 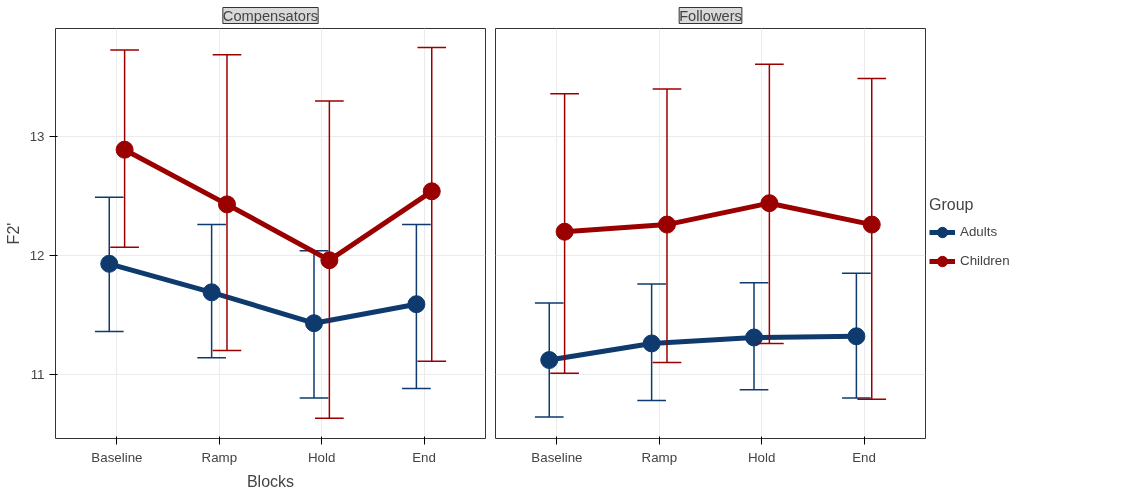 I want to click on y-tick-label: 12, so click(x=37, y=255).